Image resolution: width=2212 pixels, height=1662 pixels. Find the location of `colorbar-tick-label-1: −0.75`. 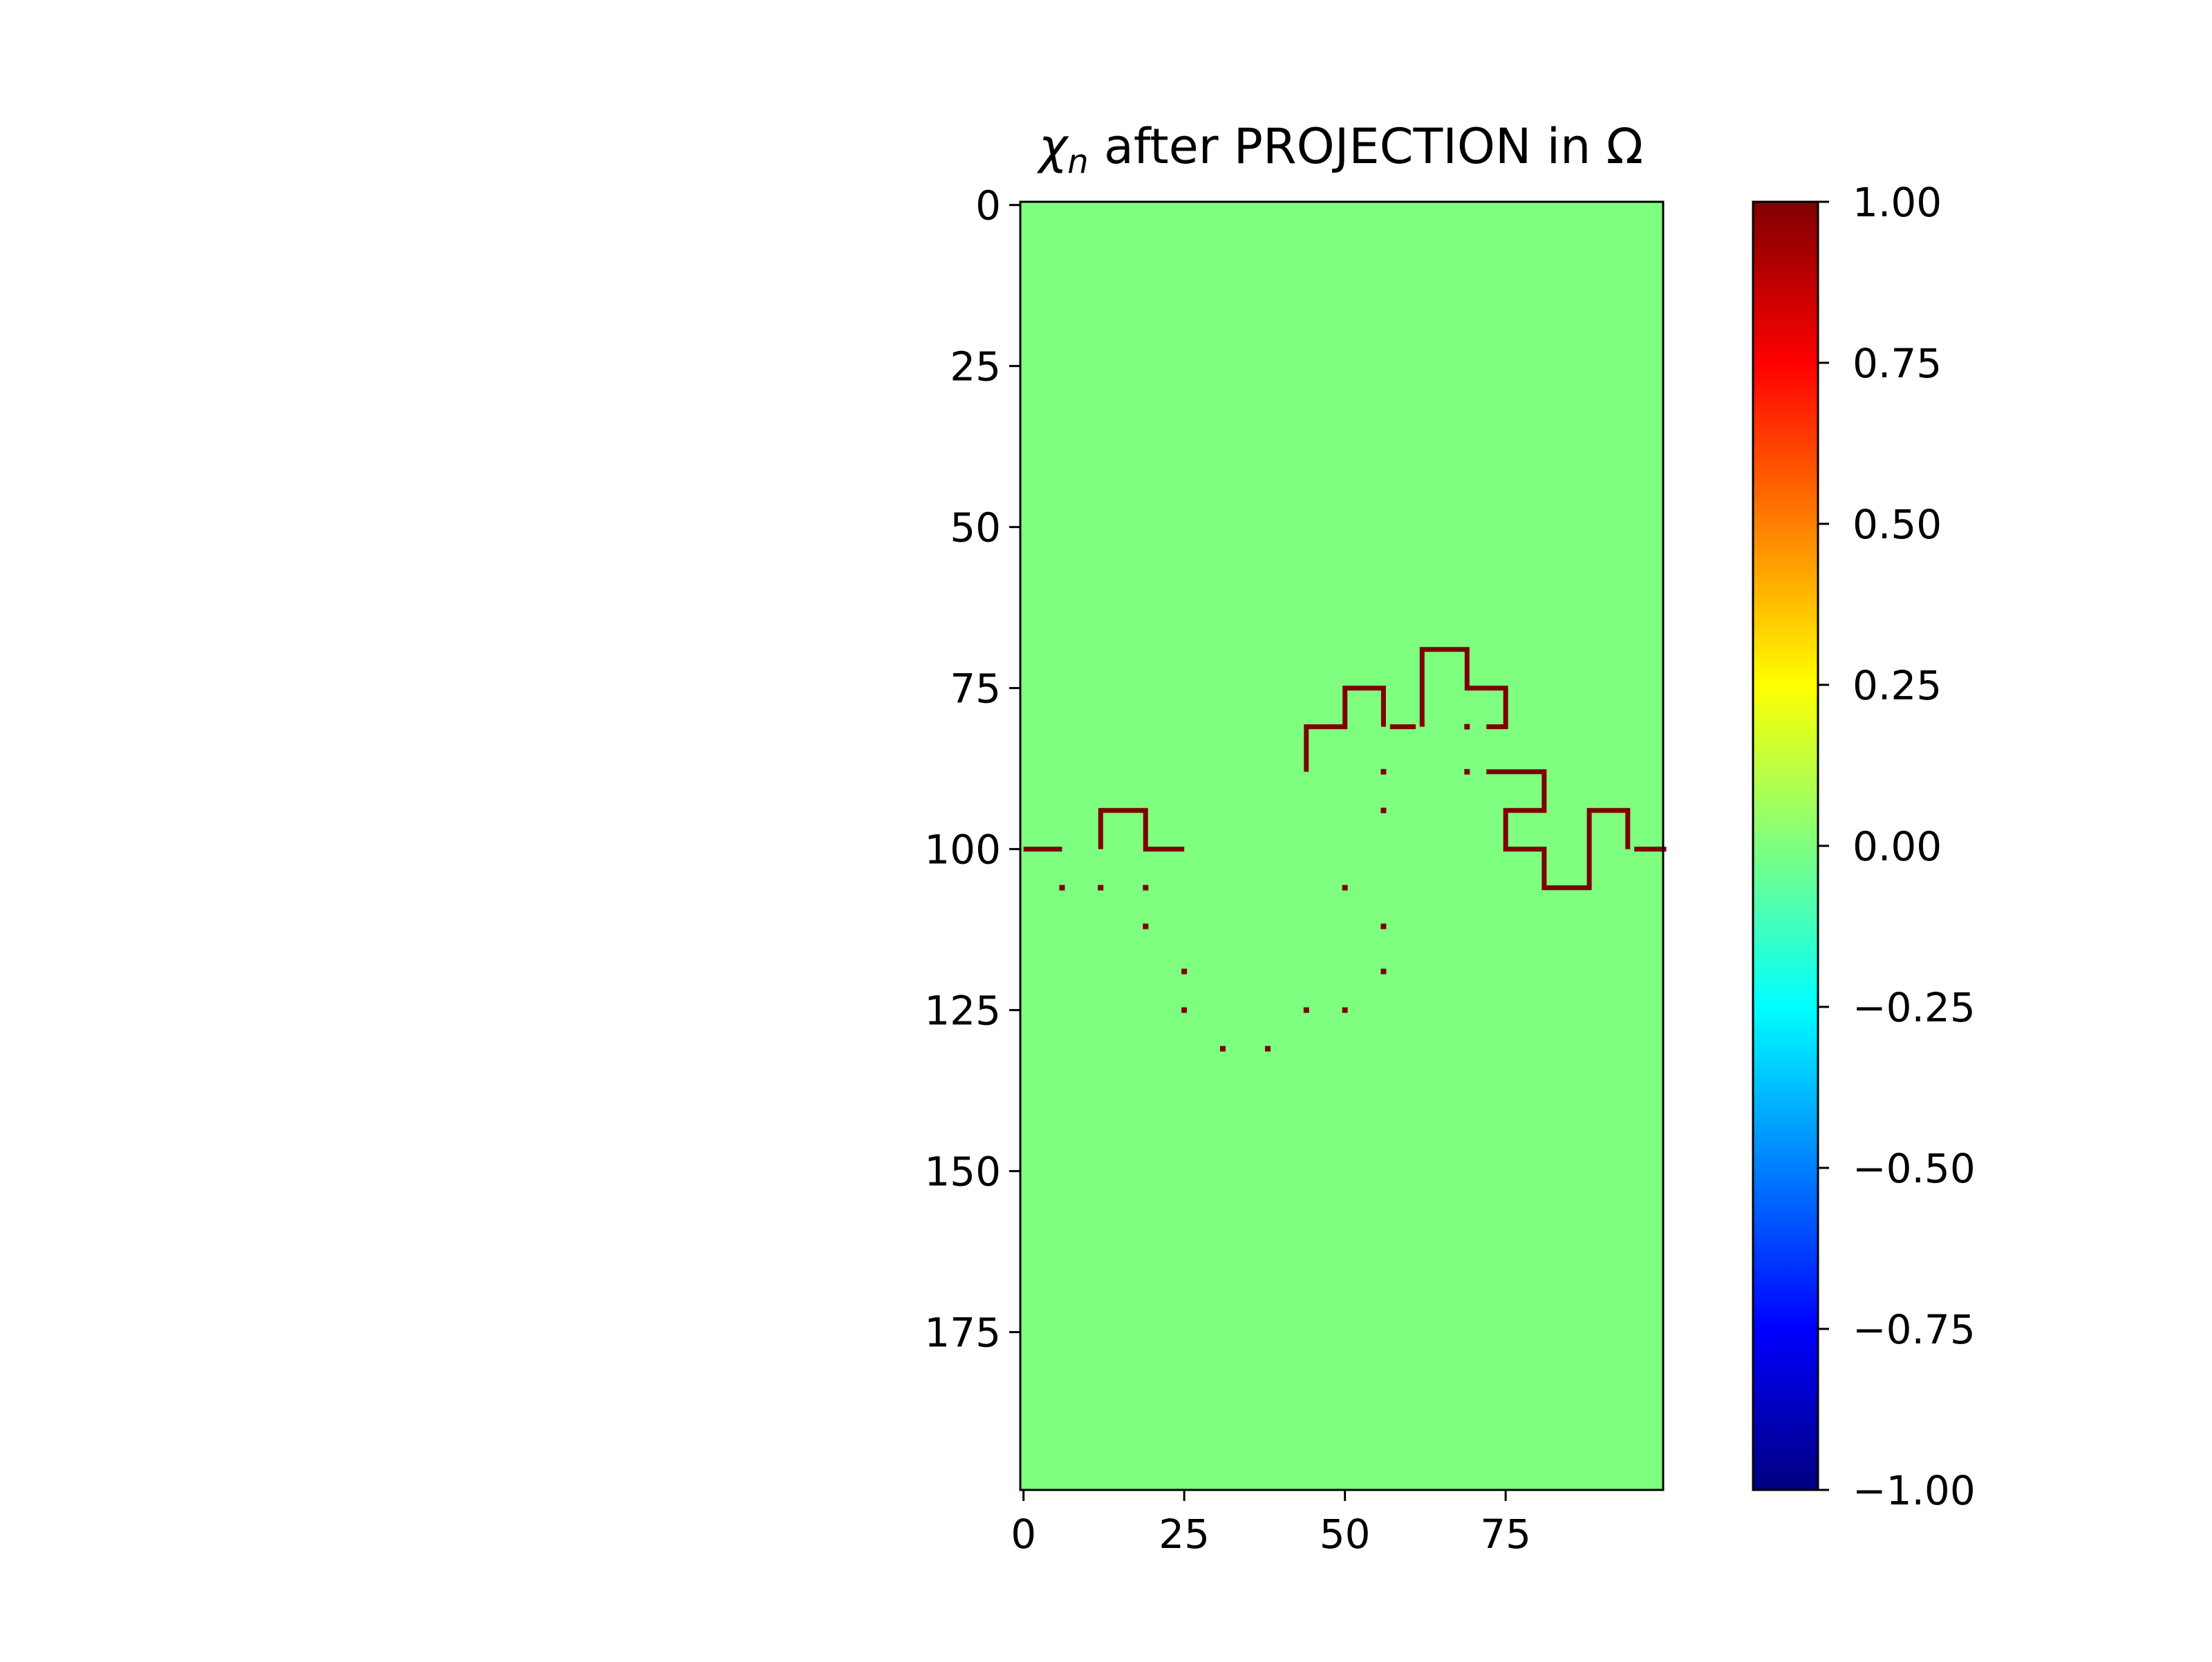

colorbar-tick-label-1: −0.75 is located at coordinates (1914, 1329).